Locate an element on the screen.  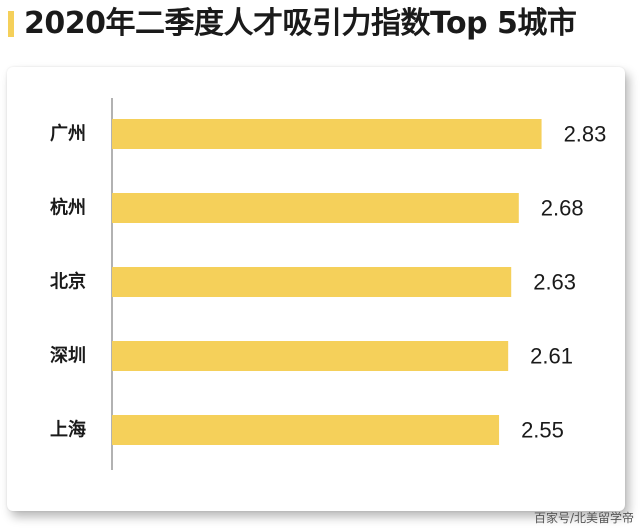
data-label: 2.63 is located at coordinates (554, 282).